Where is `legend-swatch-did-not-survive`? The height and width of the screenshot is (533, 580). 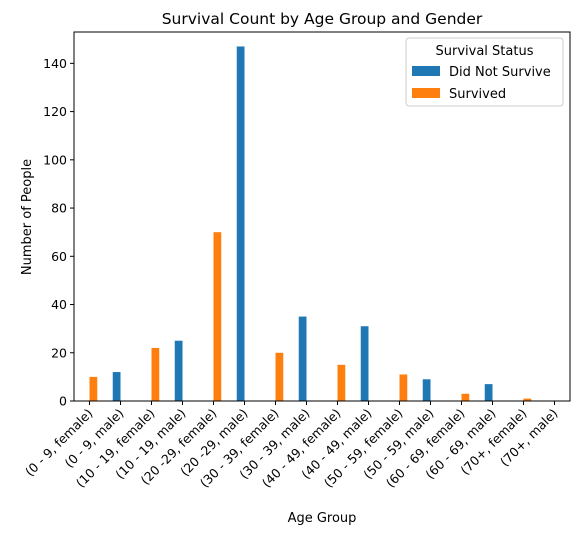
legend-swatch-did-not-survive is located at coordinates (426, 71).